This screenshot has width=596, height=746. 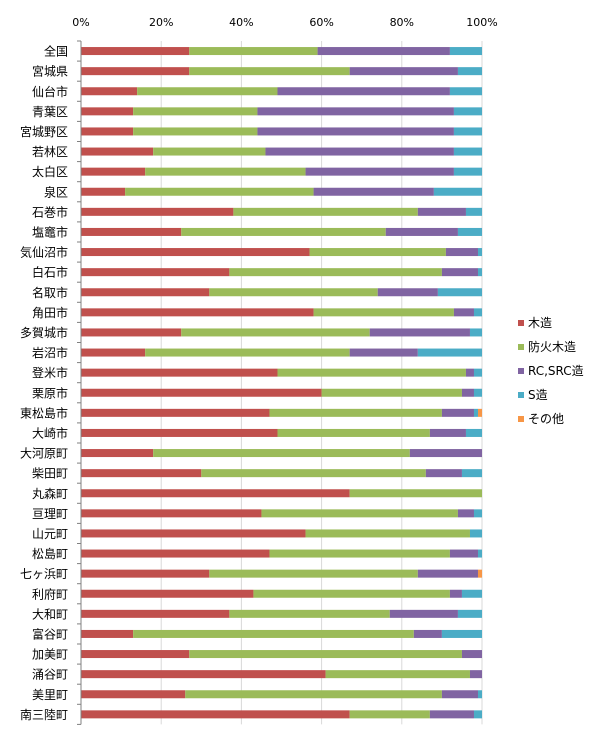 What do you see at coordinates (44, 332) in the screenshot?
I see `category-label: 多賀城市` at bounding box center [44, 332].